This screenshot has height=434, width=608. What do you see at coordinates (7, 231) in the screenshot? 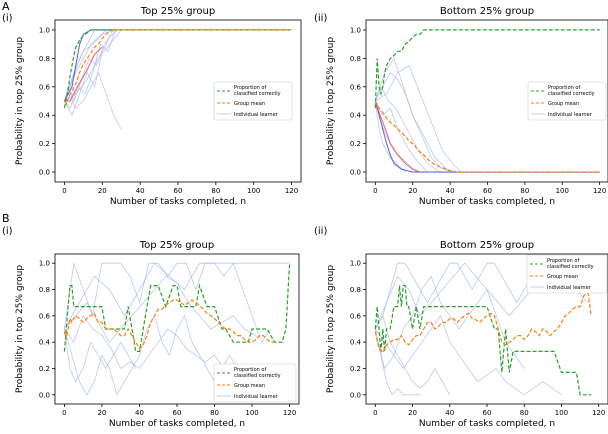
I see `panel-label-b-i: (i)` at bounding box center [7, 231].